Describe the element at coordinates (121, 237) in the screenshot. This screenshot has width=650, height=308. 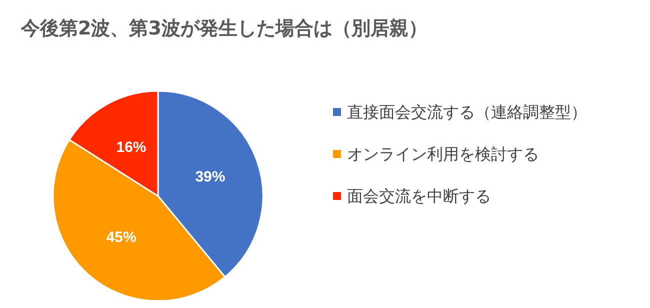
I see `data-label: 45%` at that location.